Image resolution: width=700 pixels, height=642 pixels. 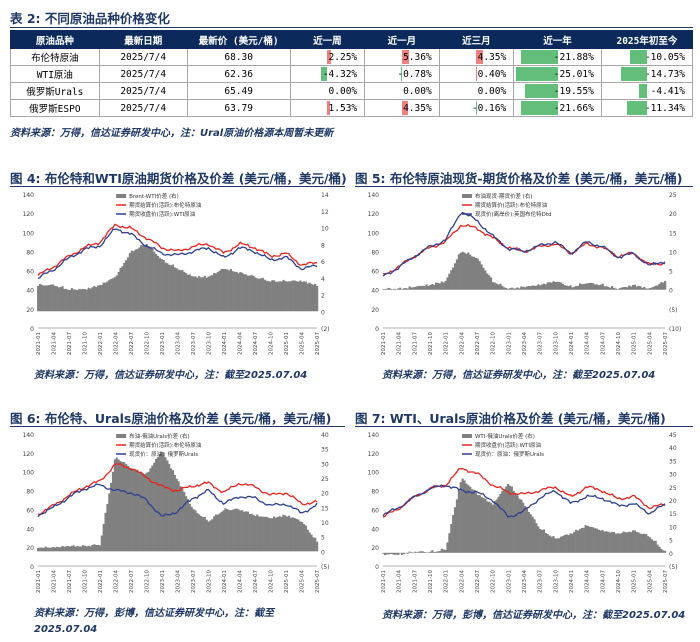 What do you see at coordinates (178, 501) in the screenshot?
I see `fig6-spread-bars` at bounding box center [178, 501].